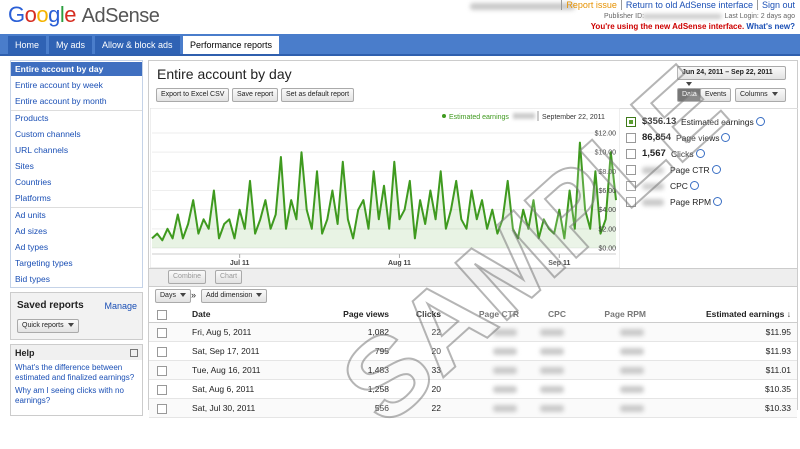 The image size is (800, 449). I want to click on x-tick-label: Sep 11, so click(559, 263).